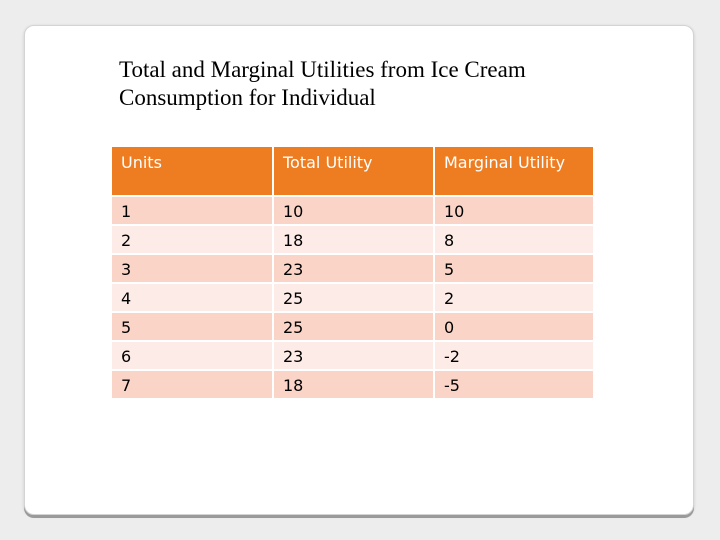  Describe the element at coordinates (247, 97) in the screenshot. I see `title-line-2: Consumption for Individual` at that location.